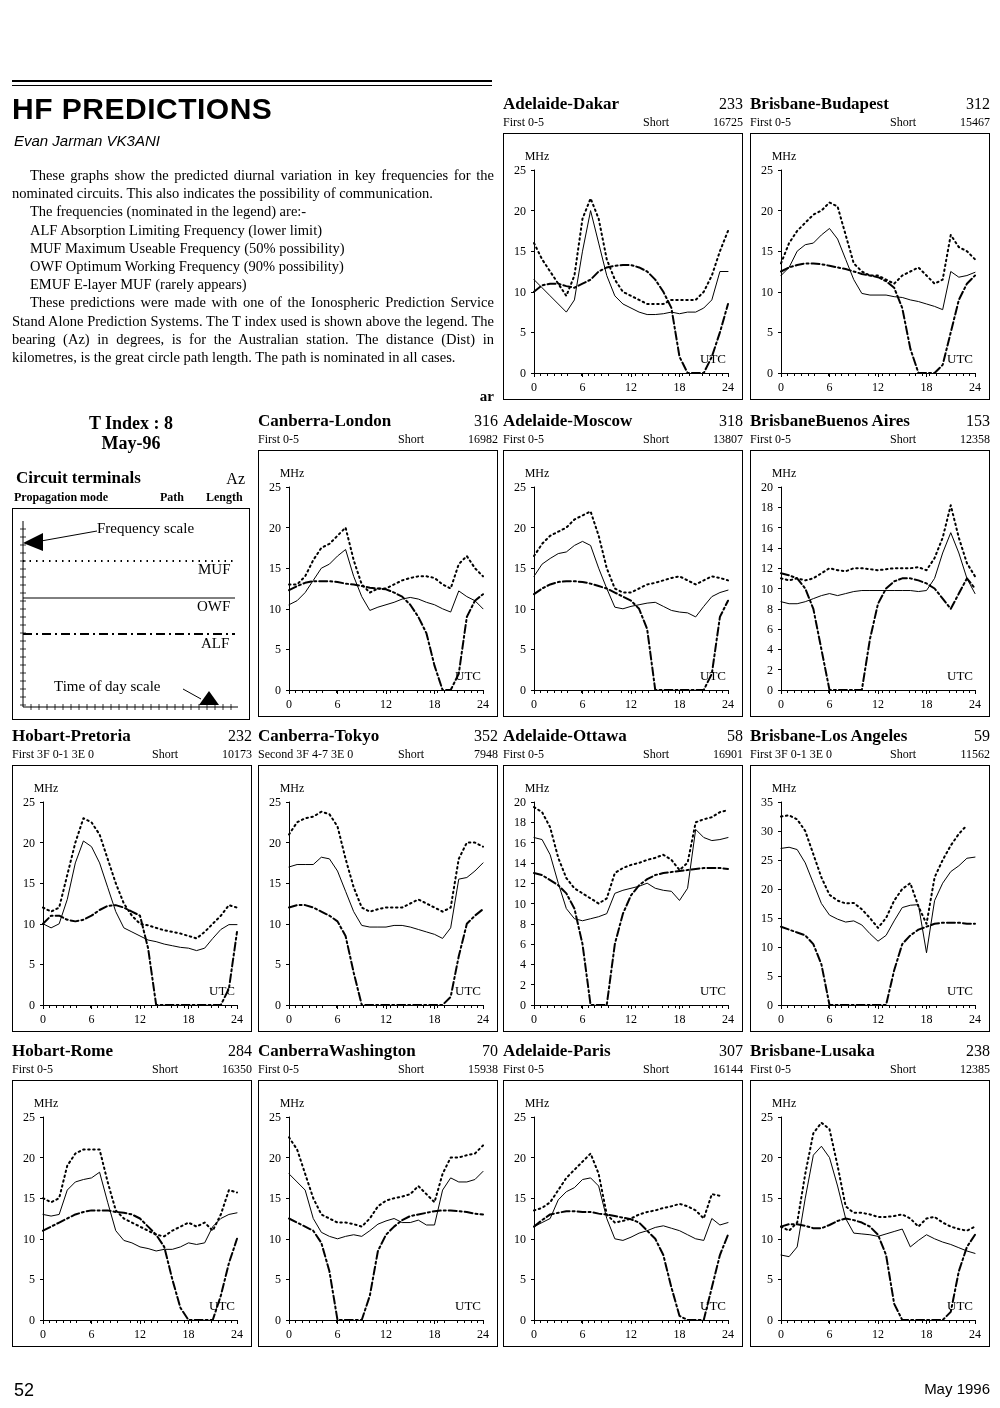 This screenshot has height=1408, width=1000. I want to click on text: Circuit terminals, so click(78, 478).